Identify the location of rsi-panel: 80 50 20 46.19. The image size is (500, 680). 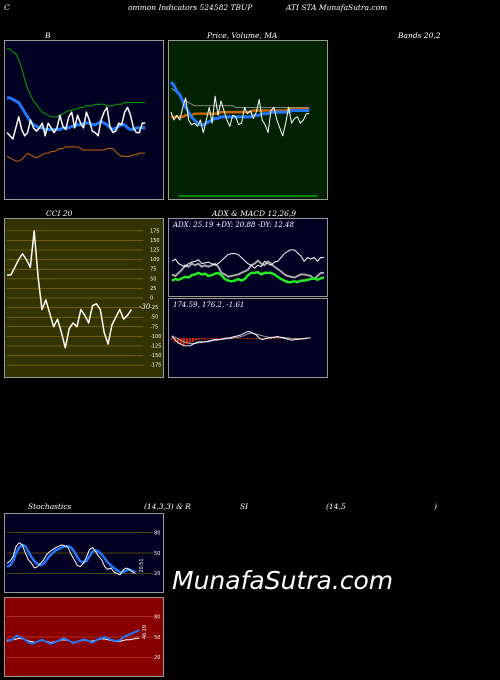
(84, 637).